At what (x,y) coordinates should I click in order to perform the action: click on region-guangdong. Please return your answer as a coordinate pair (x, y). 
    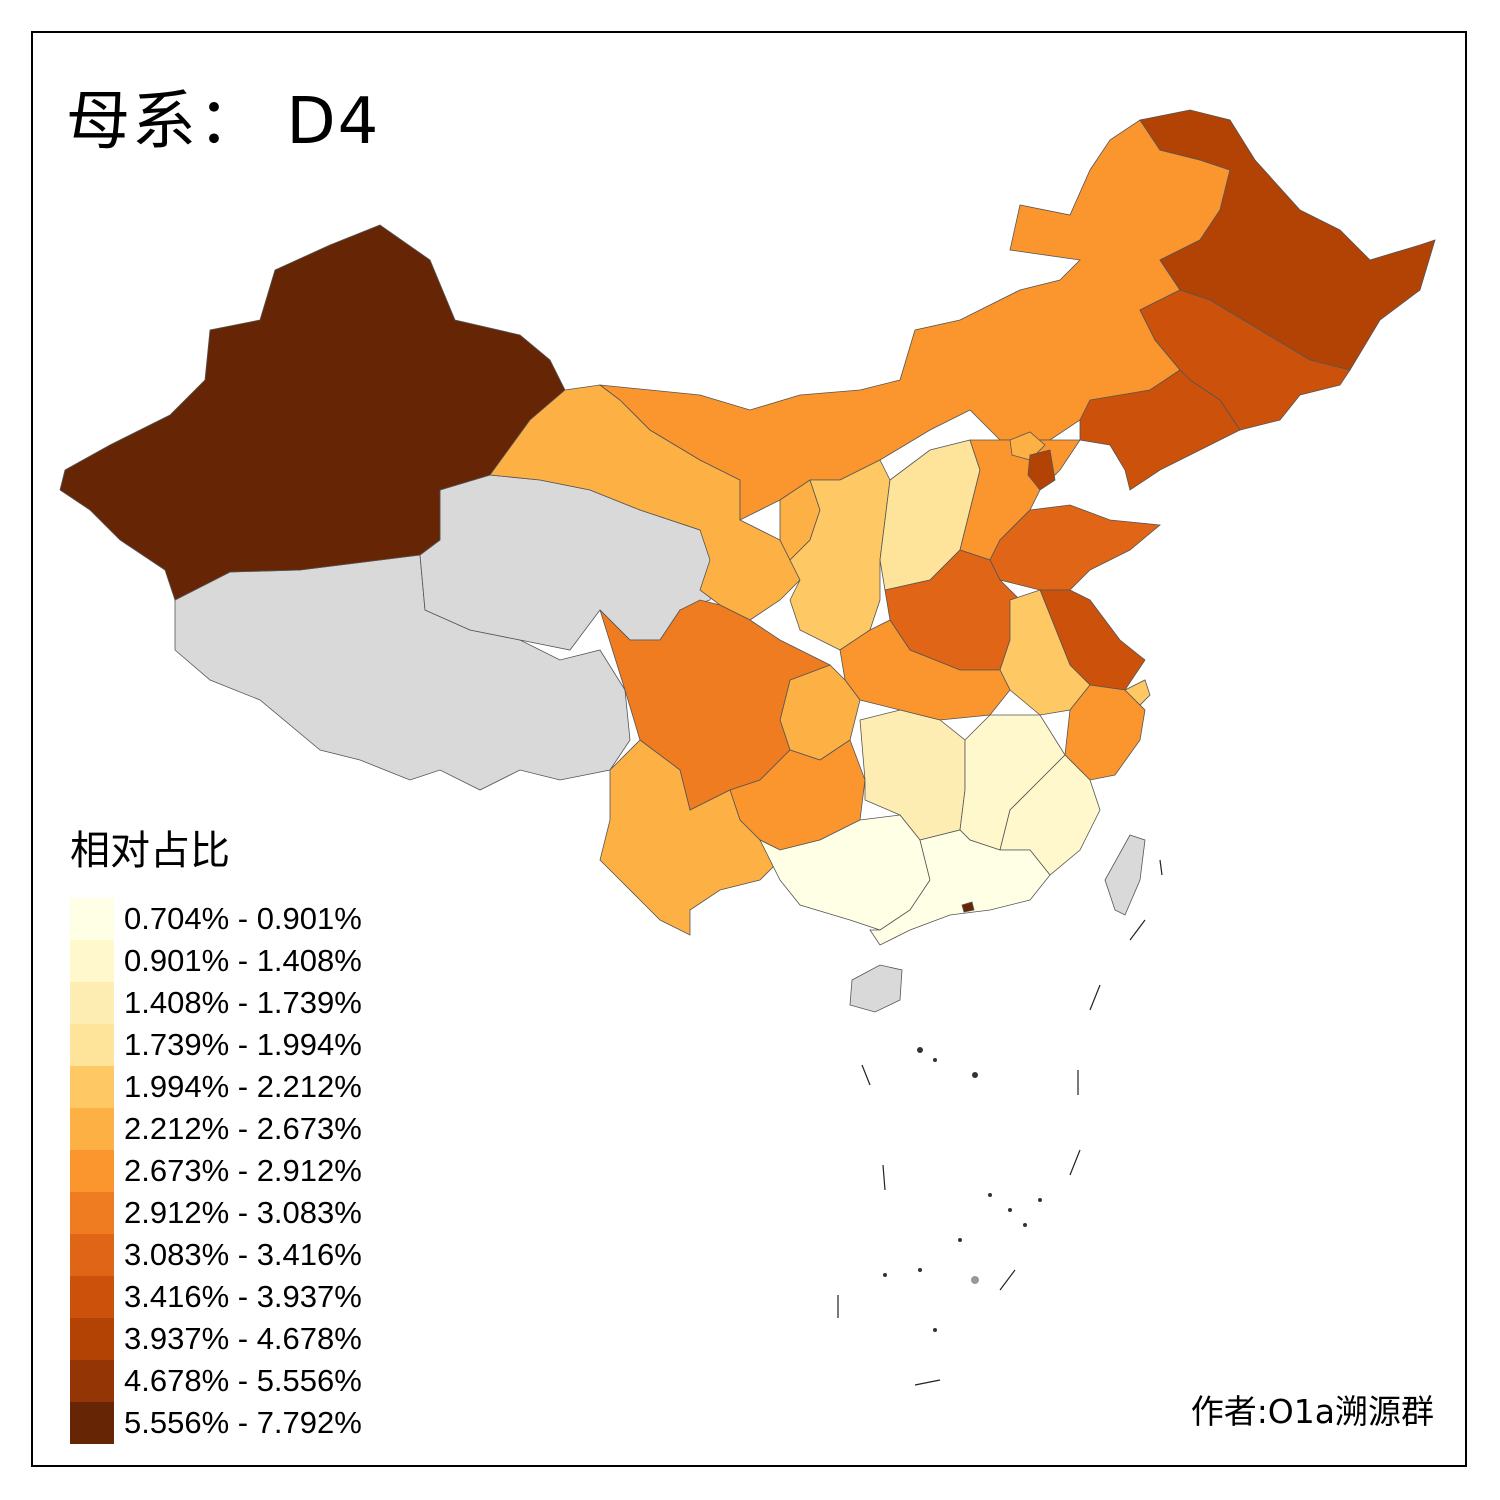
    Looking at the image, I should click on (960, 887).